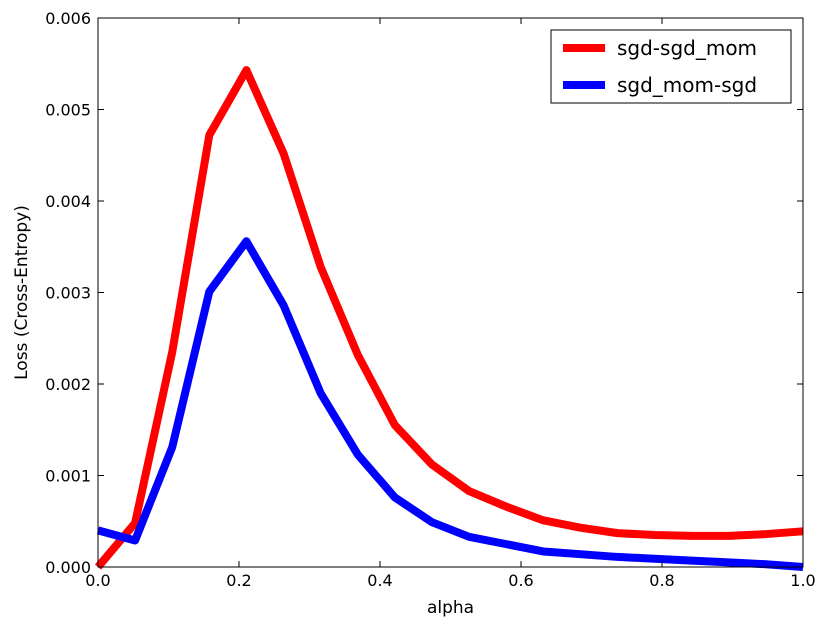 The width and height of the screenshot is (831, 630). I want to click on legend-label-sgd-mom-sgd: sgd_mom-sgd, so click(687, 85).